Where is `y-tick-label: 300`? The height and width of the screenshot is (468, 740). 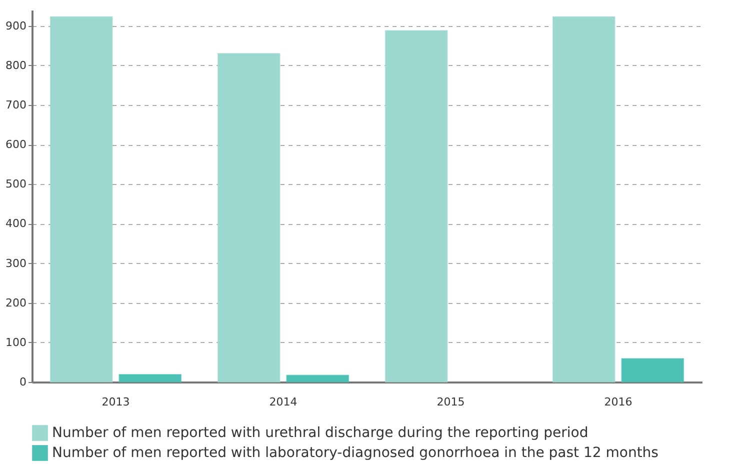
y-tick-label: 300 is located at coordinates (16, 263).